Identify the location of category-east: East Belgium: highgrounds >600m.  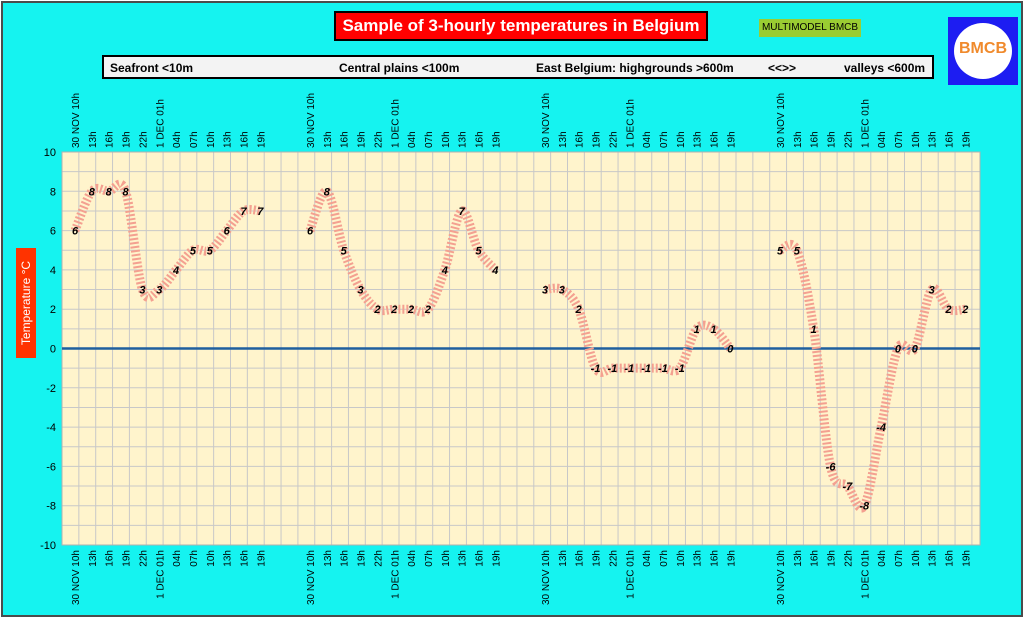
(635, 68).